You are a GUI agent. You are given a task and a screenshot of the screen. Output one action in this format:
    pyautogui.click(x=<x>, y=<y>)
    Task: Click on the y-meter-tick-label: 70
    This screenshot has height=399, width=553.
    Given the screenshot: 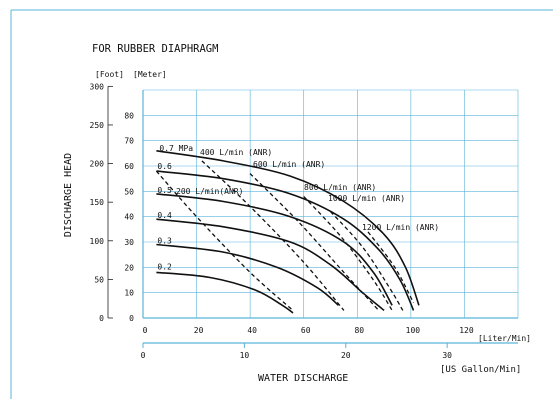 What is the action you would take?
    pyautogui.click(x=129, y=141)
    